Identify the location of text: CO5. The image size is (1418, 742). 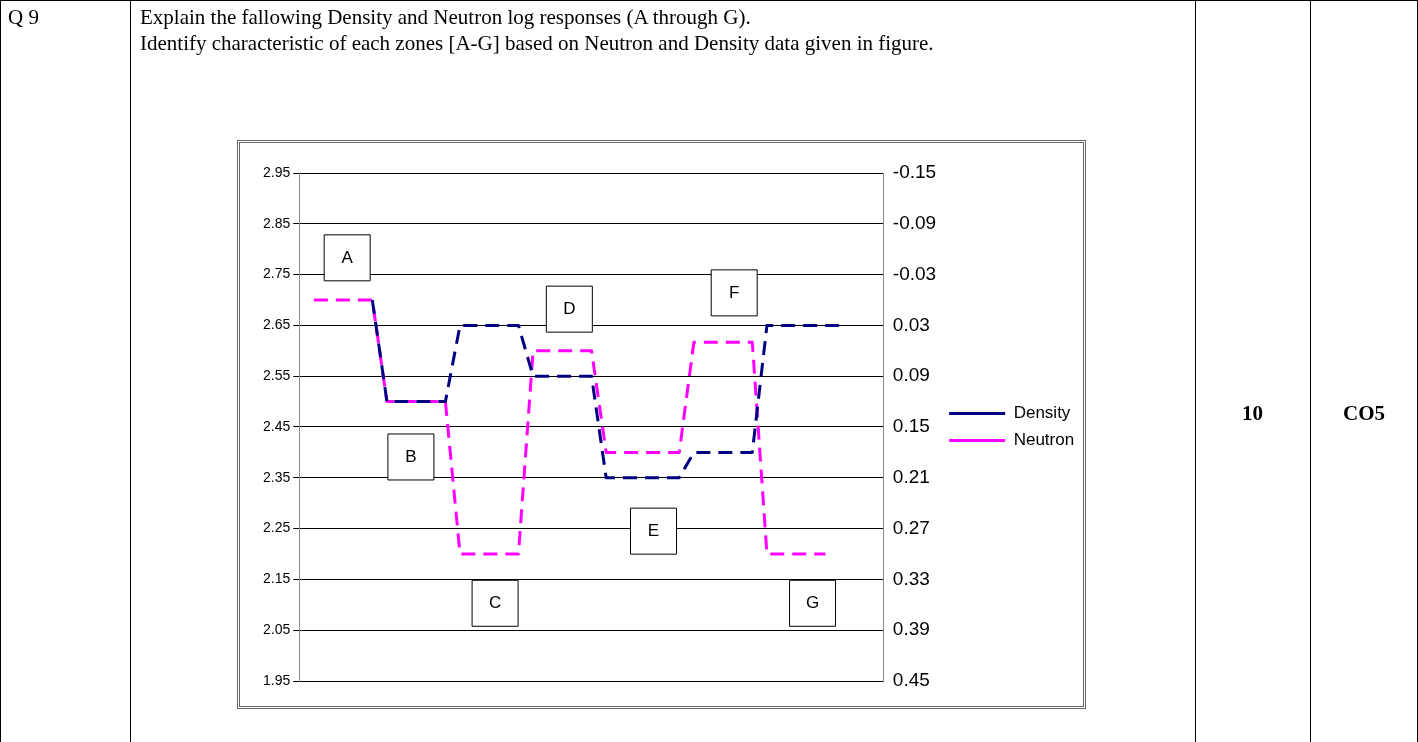
(1364, 413).